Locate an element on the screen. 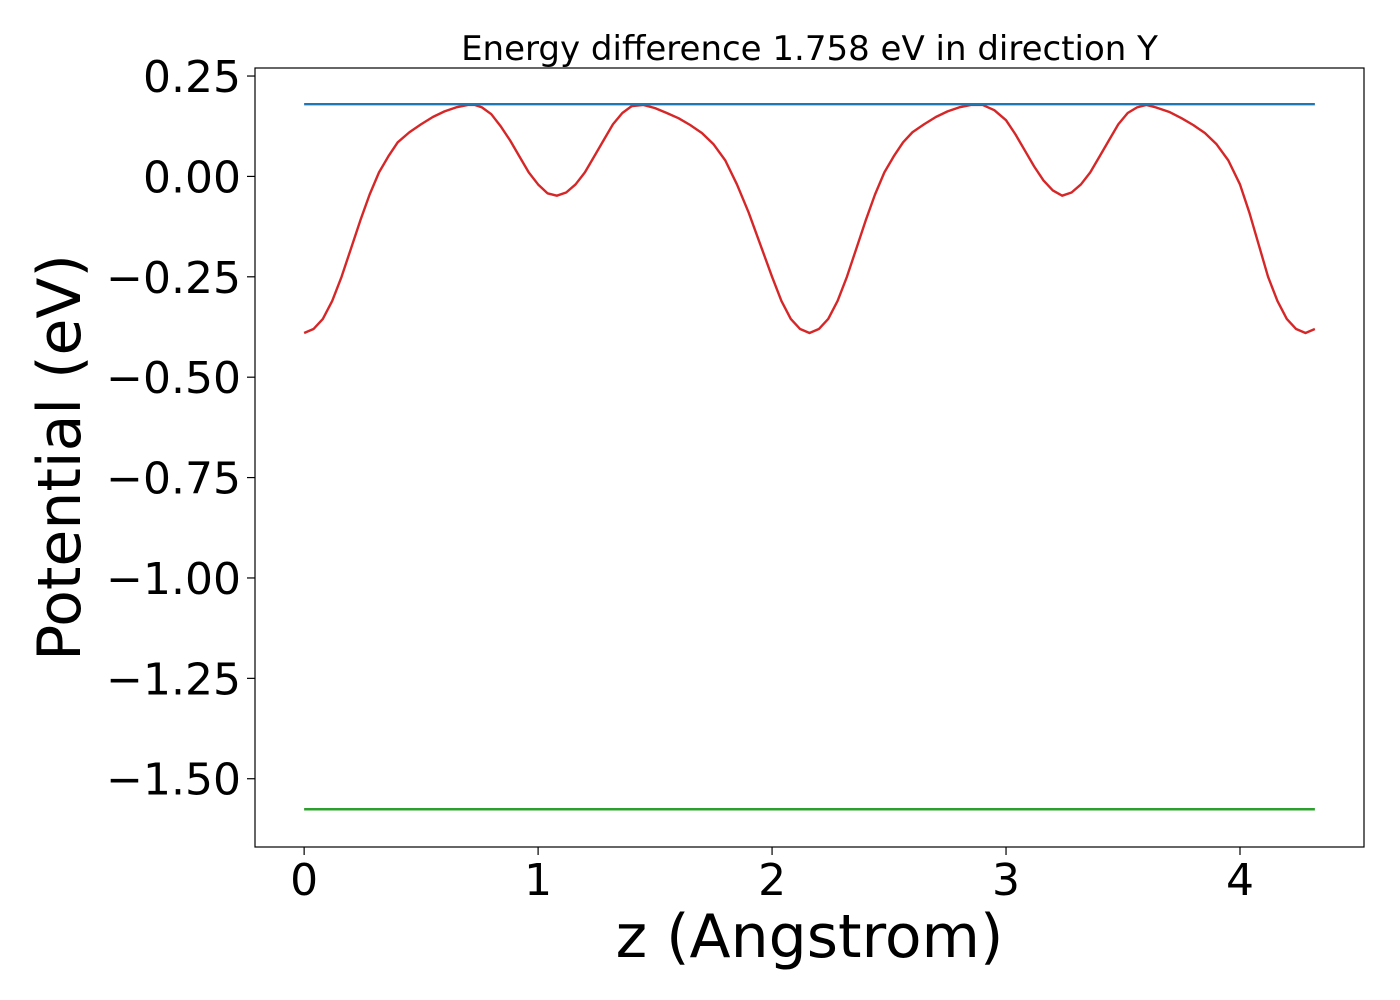 Image resolution: width=1400 pixels, height=1000 pixels. y-tick-label: −1.00 is located at coordinates (173, 579).